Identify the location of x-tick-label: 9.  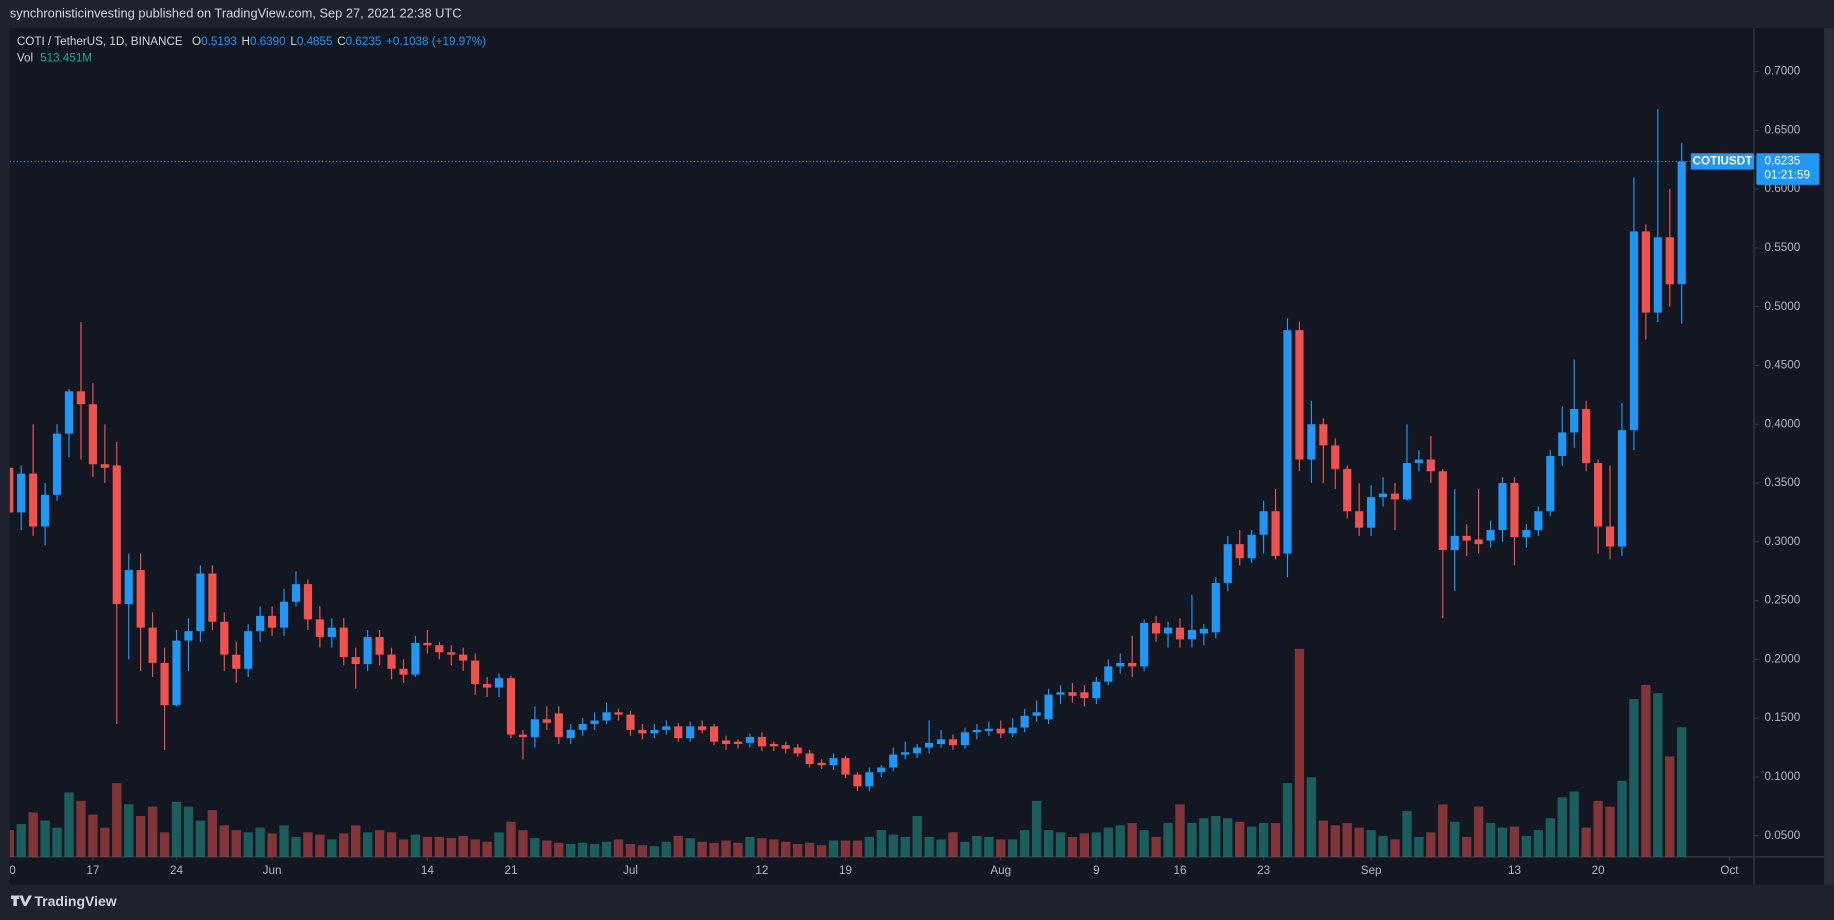
(1096, 870).